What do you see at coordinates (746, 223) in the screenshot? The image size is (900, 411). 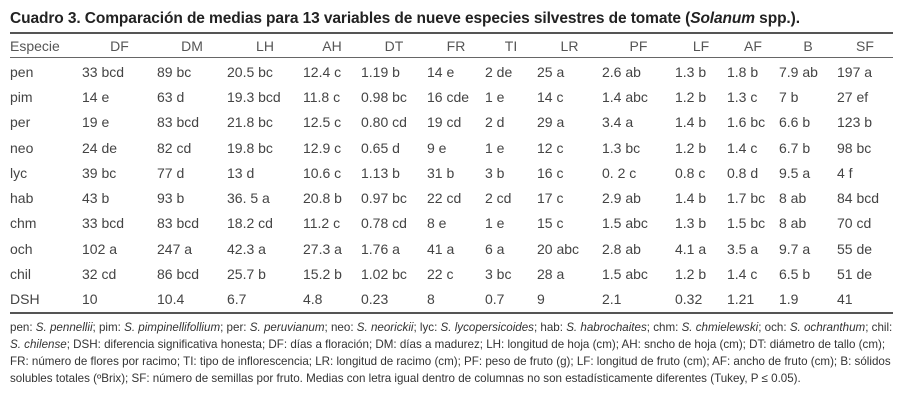 I see `value-cell: 1.5 bc` at bounding box center [746, 223].